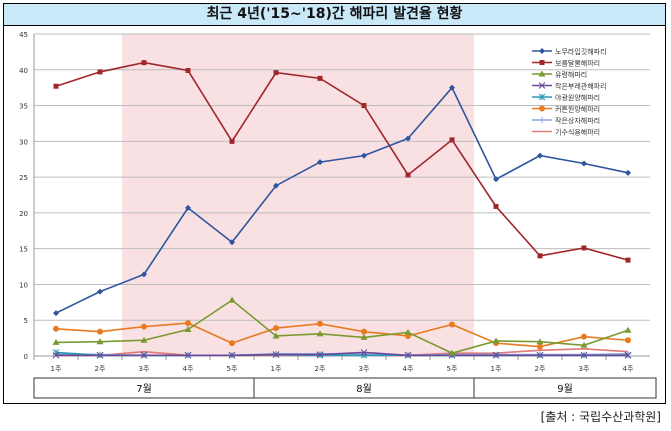 The width and height of the screenshot is (671, 431). Describe the element at coordinates (577, 97) in the screenshot. I see `legend-label: 야광원양해파리` at that location.